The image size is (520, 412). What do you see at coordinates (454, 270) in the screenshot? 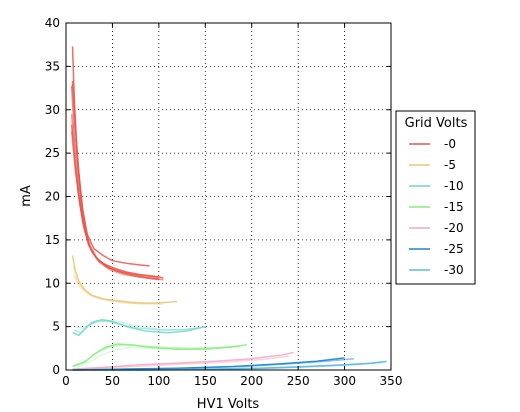
I see `legend-entry-label: -30` at bounding box center [454, 270].